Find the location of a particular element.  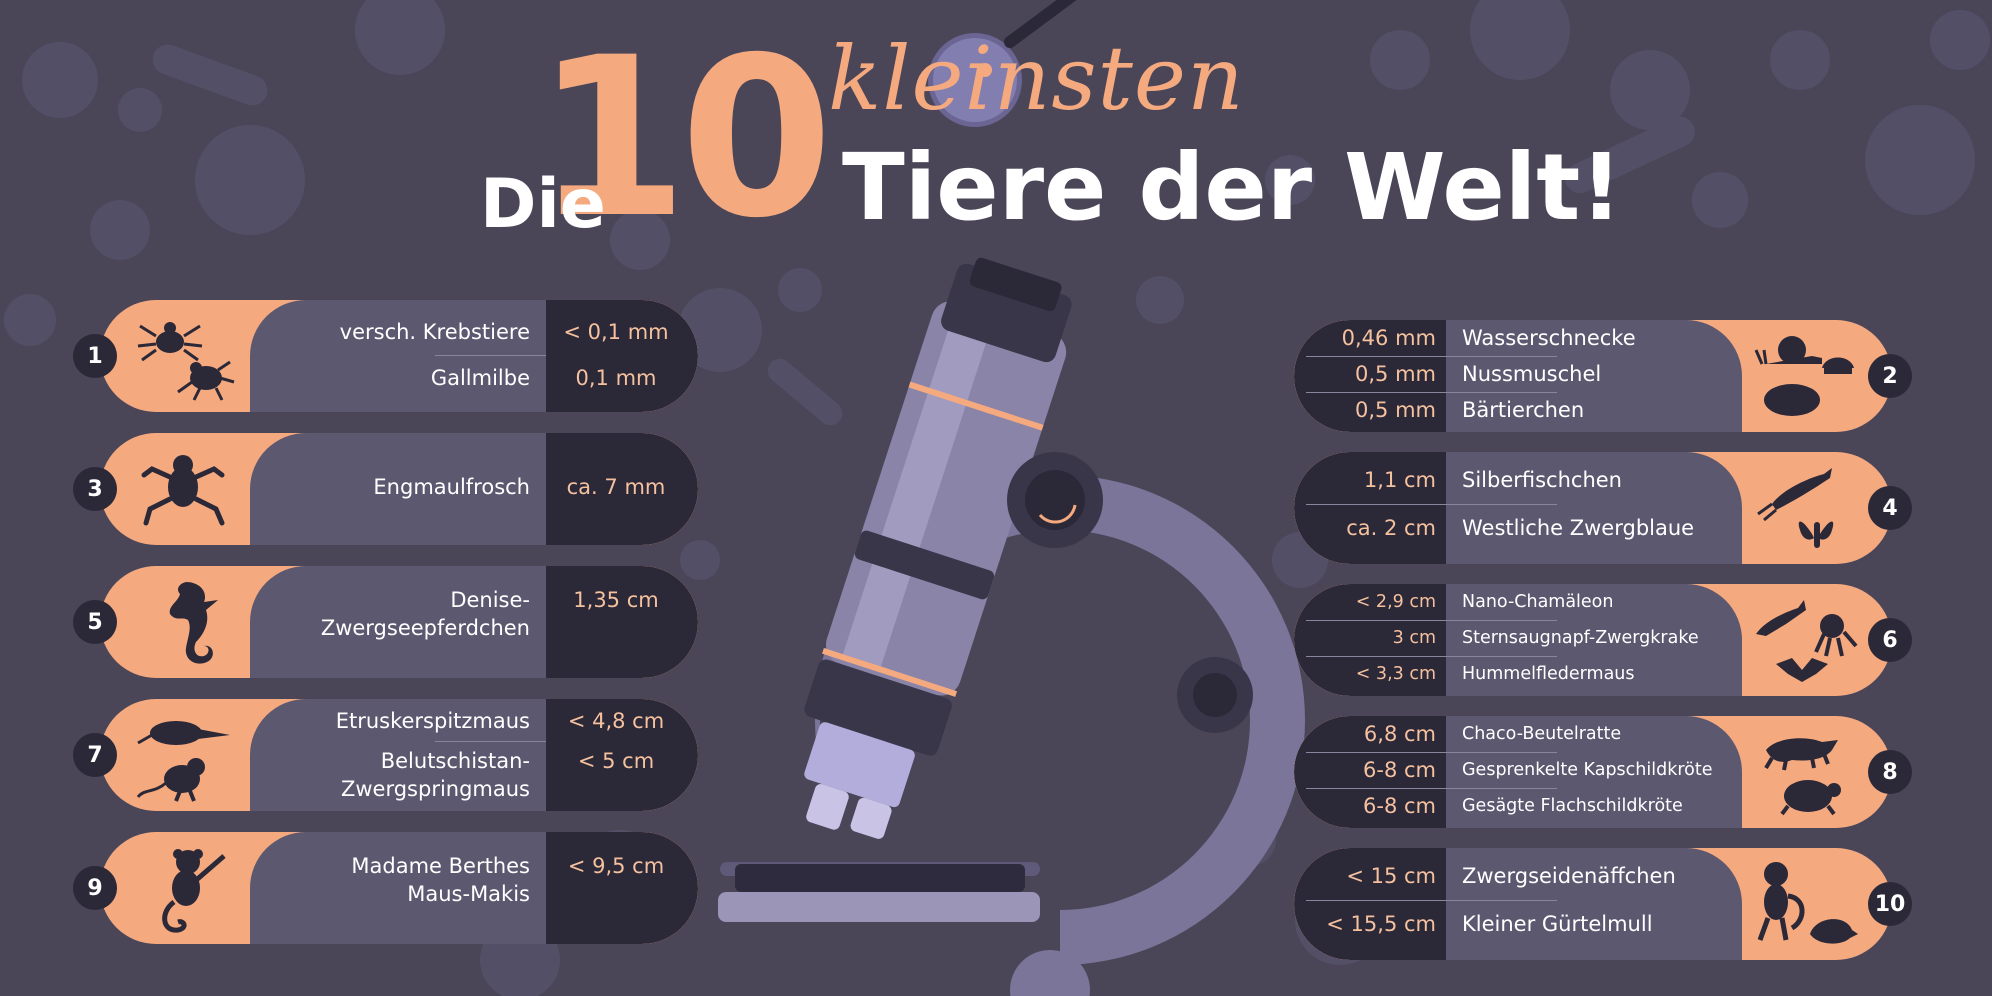

animal-name: Hummelfledermaus is located at coordinates (1548, 674).